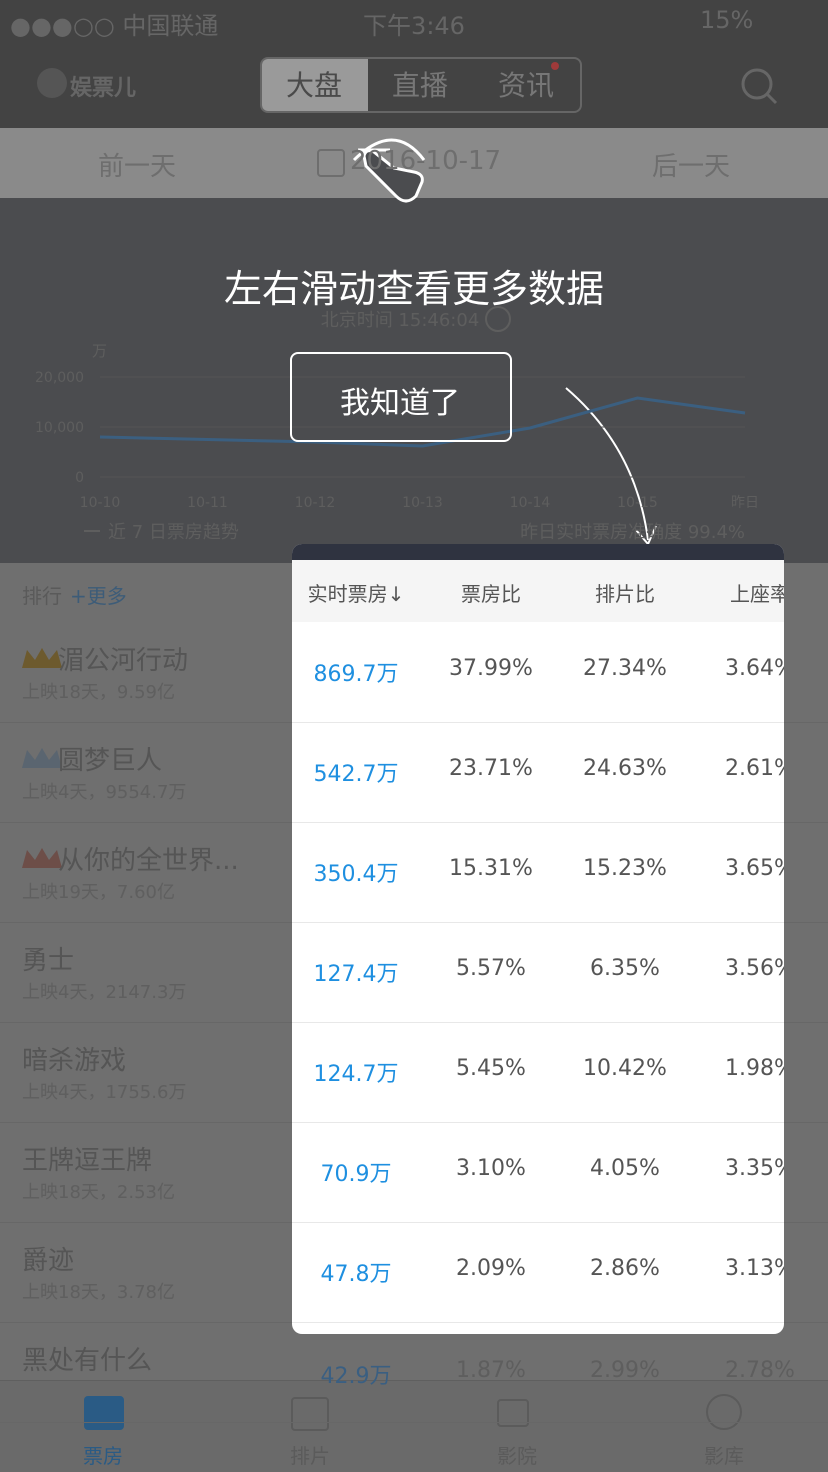 This screenshot has height=1472, width=828. I want to click on table-cell: 3.65%, so click(754, 868).